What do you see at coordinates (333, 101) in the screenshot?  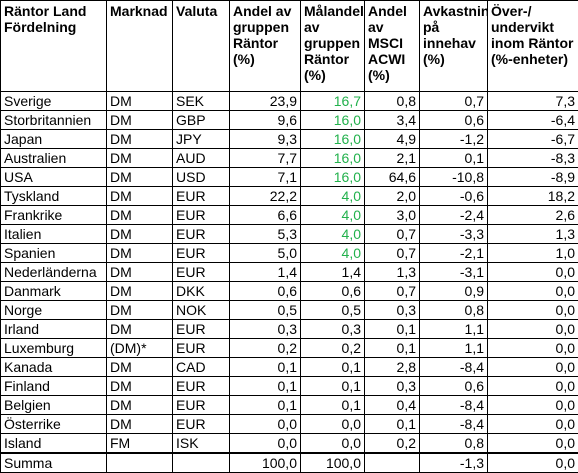 I see `cell-malandel: 16,7` at bounding box center [333, 101].